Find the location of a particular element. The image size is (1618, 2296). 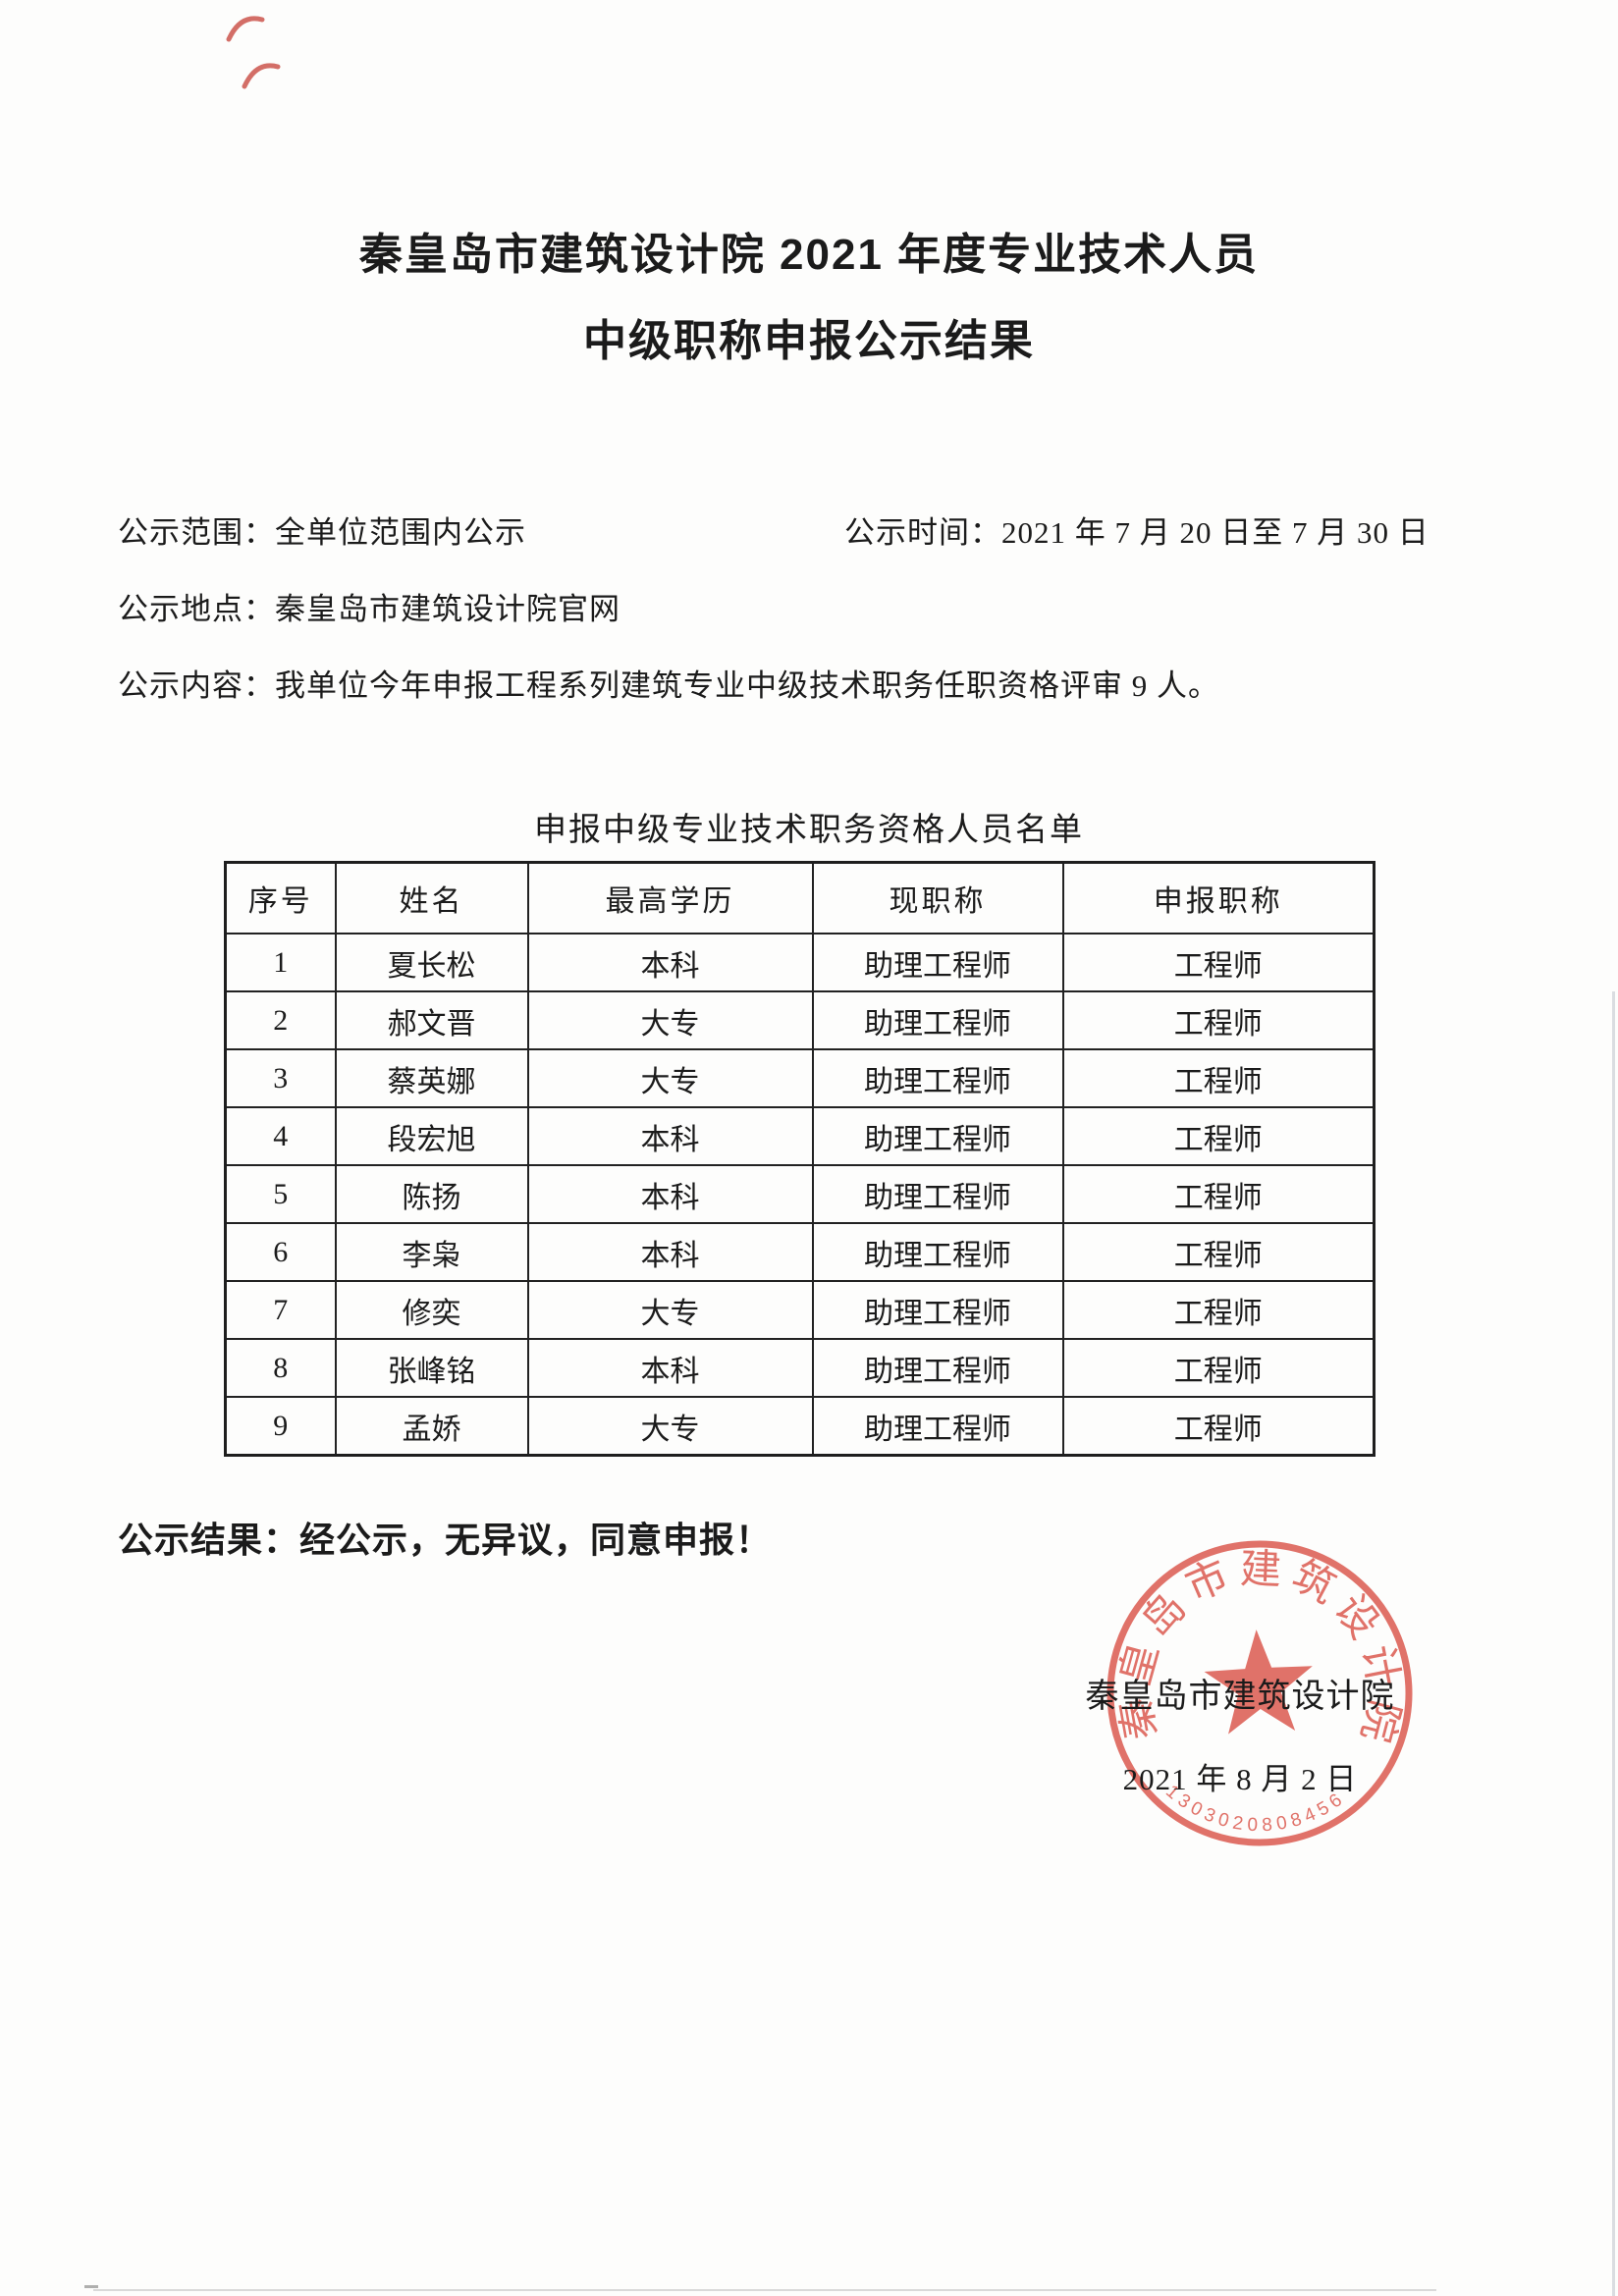

cell-name: 孟娇 is located at coordinates (431, 1426).